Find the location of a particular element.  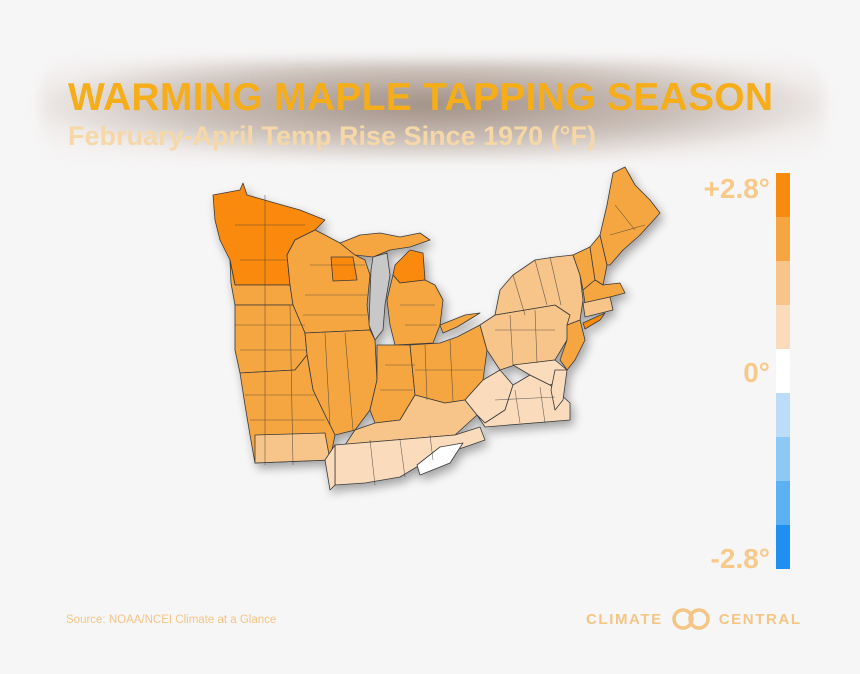

legend-color-bar is located at coordinates (783, 371).